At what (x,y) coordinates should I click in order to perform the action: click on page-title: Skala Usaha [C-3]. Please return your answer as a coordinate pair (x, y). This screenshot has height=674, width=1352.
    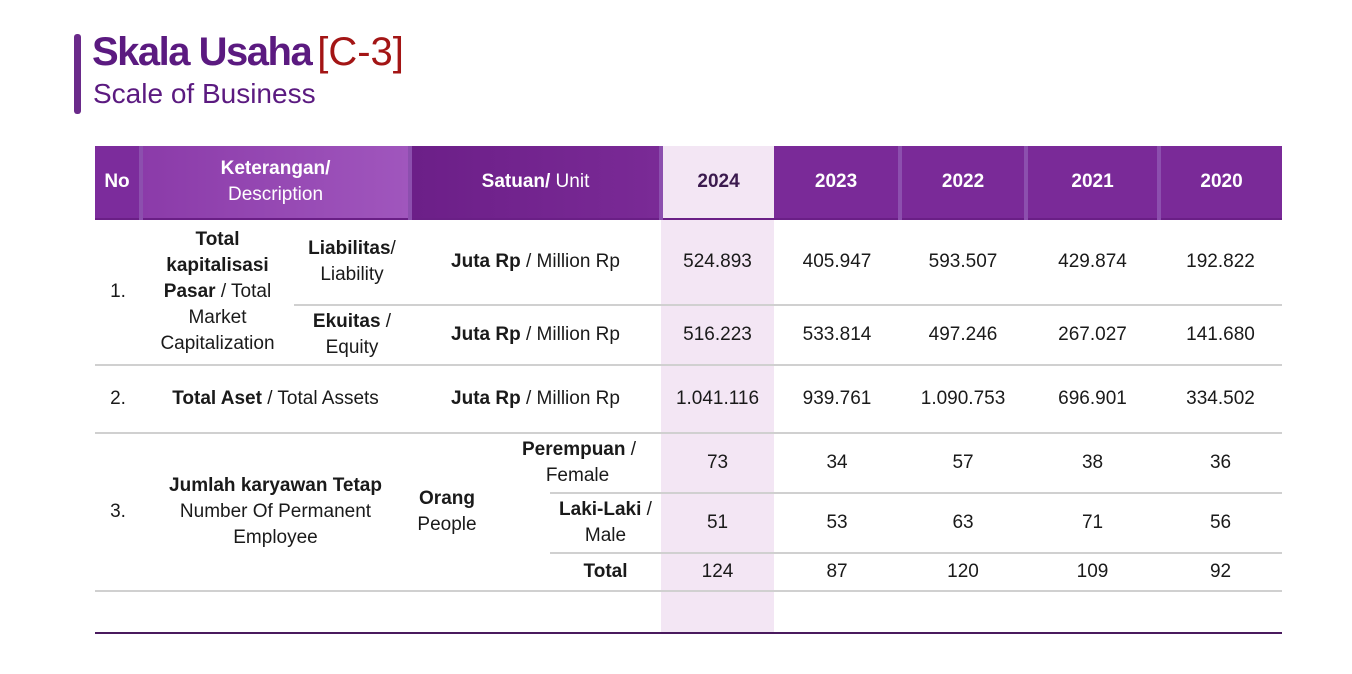
    Looking at the image, I should click on (248, 52).